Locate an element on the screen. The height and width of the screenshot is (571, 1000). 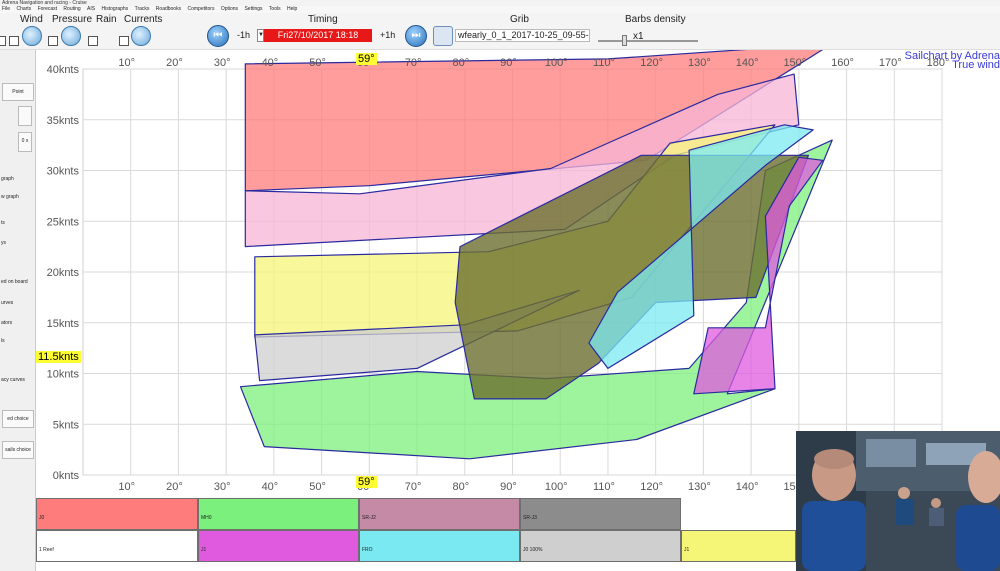
menu-histographs: Histographs is located at coordinates (115, 9).